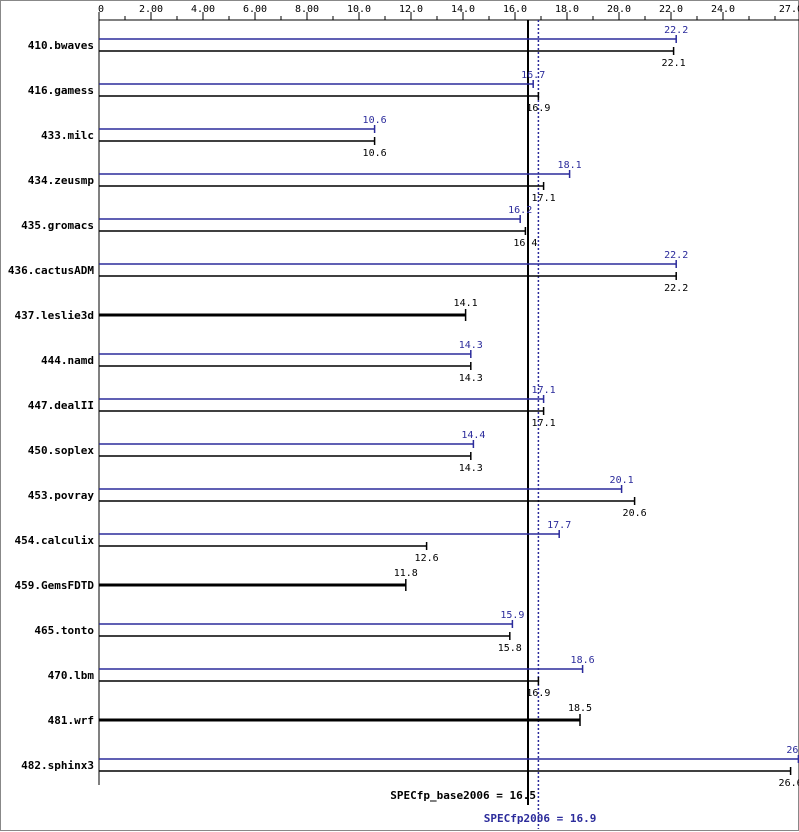 Image resolution: width=799 pixels, height=832 pixels. Describe the element at coordinates (635, 513) in the screenshot. I see `data-label-base: 20.6` at that location.